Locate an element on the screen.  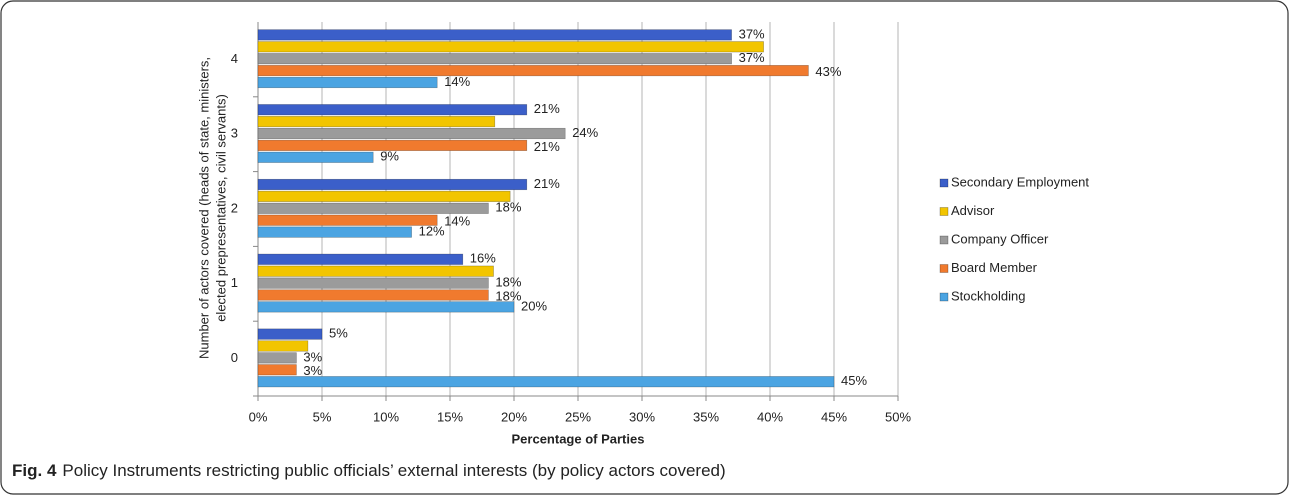
legend-label: Board Member is located at coordinates (994, 267).